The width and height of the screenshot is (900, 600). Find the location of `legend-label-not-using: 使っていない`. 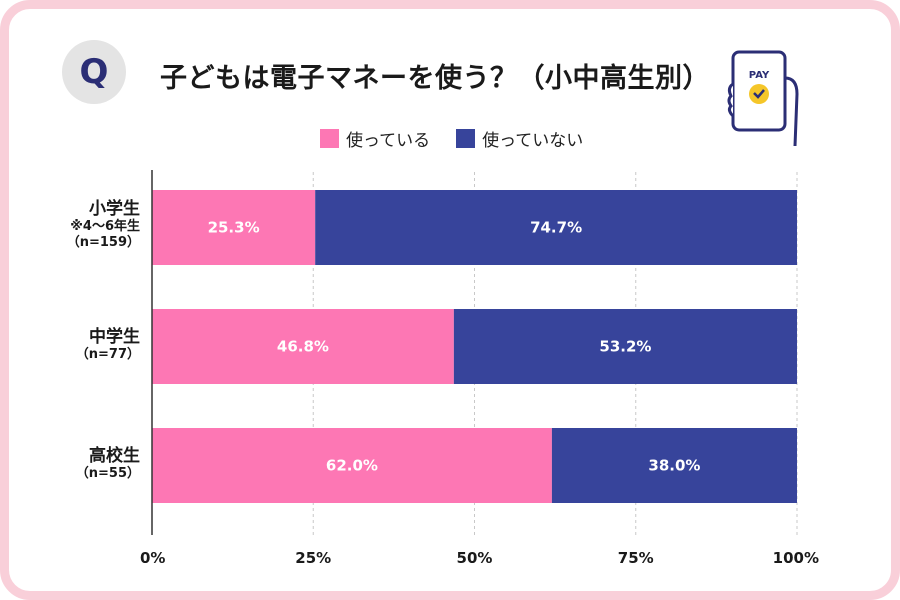

legend-label-not-using: 使っていない is located at coordinates (533, 141).